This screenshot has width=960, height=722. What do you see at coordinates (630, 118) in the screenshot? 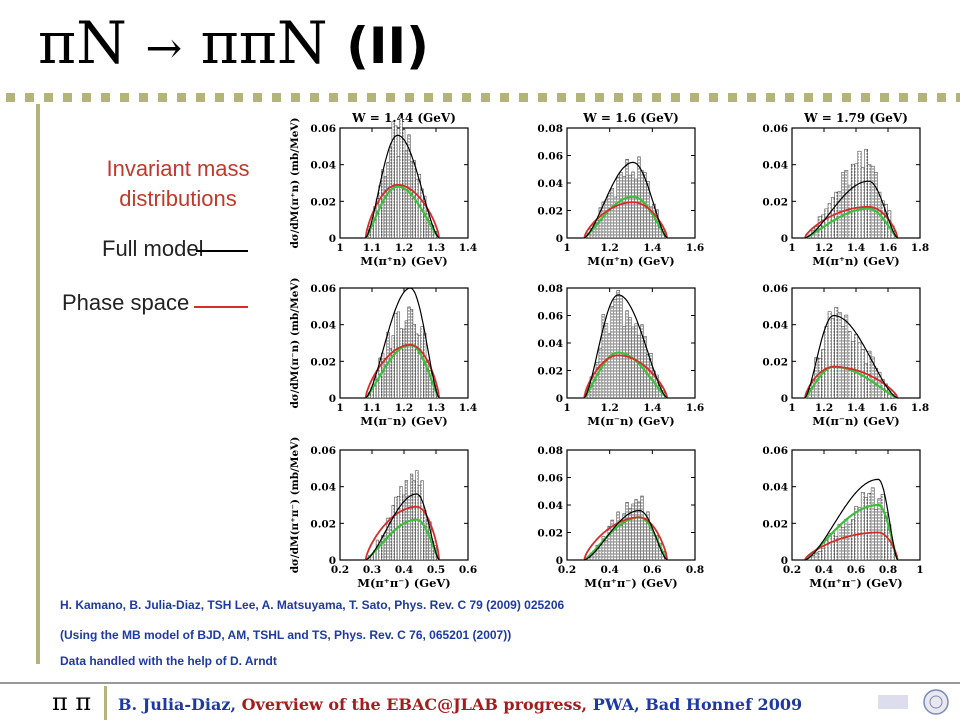
I see `panel-title: W = 1.6 (GeV)` at bounding box center [630, 118].